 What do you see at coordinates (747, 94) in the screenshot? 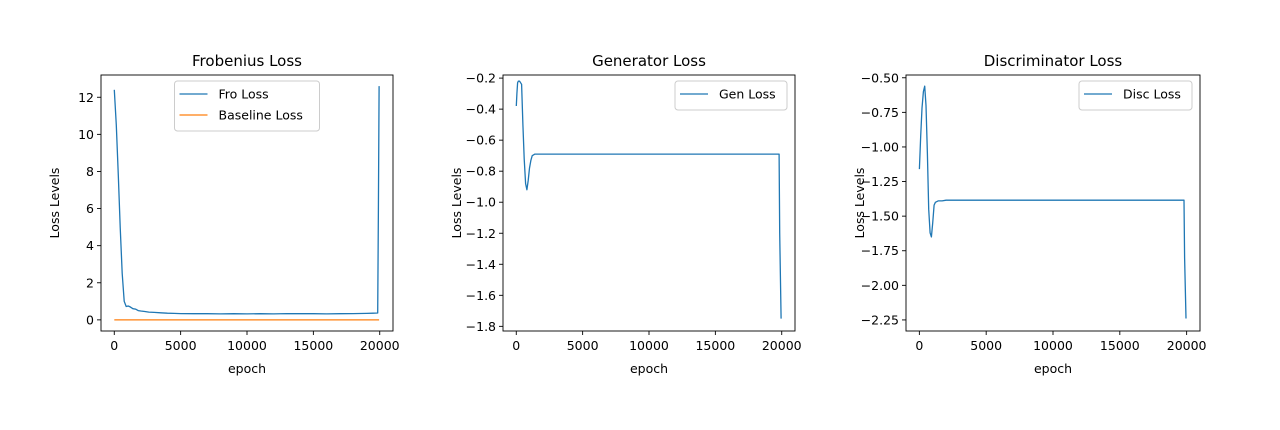
I see `legend-label: Gen Loss` at bounding box center [747, 94].